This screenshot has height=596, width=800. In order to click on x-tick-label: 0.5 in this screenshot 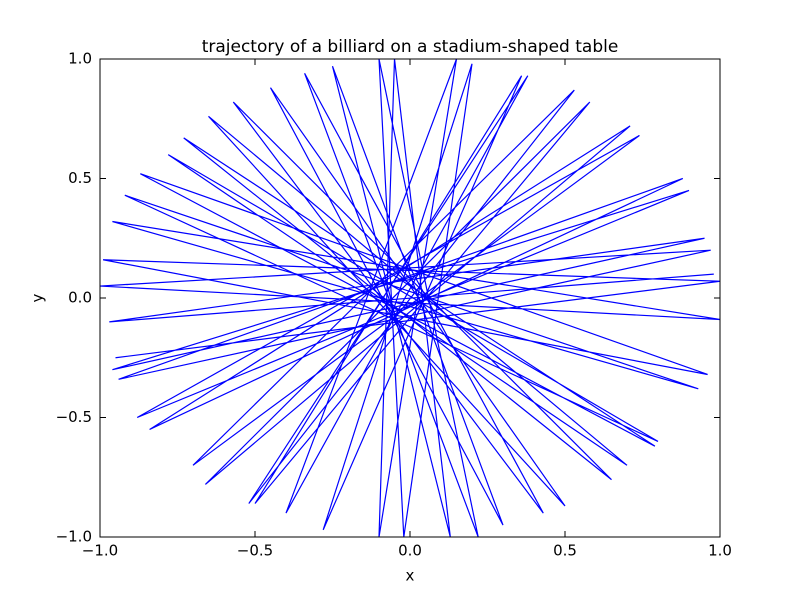, I will do `click(565, 551)`.